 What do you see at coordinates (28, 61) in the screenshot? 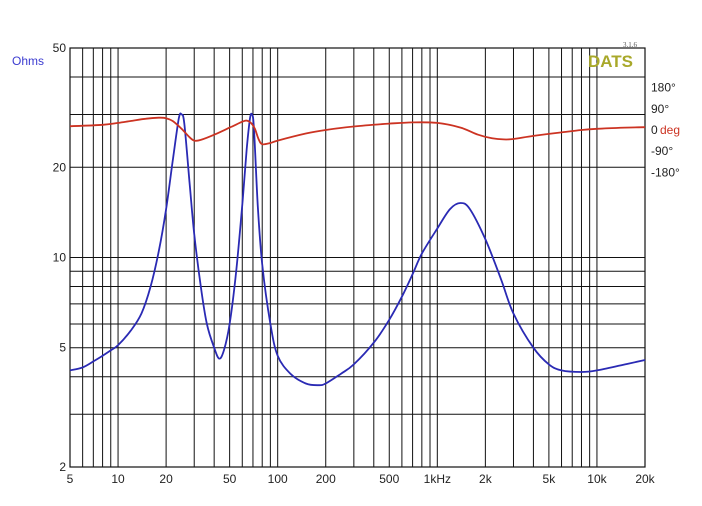
I see `y-axis-label: Ohms` at bounding box center [28, 61].